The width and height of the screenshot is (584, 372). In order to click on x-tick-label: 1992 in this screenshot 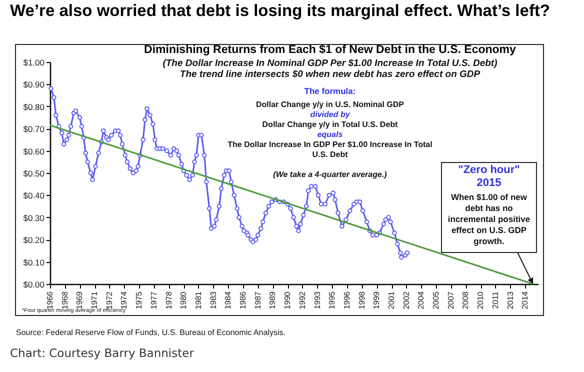, I will do `click(302, 300)`.